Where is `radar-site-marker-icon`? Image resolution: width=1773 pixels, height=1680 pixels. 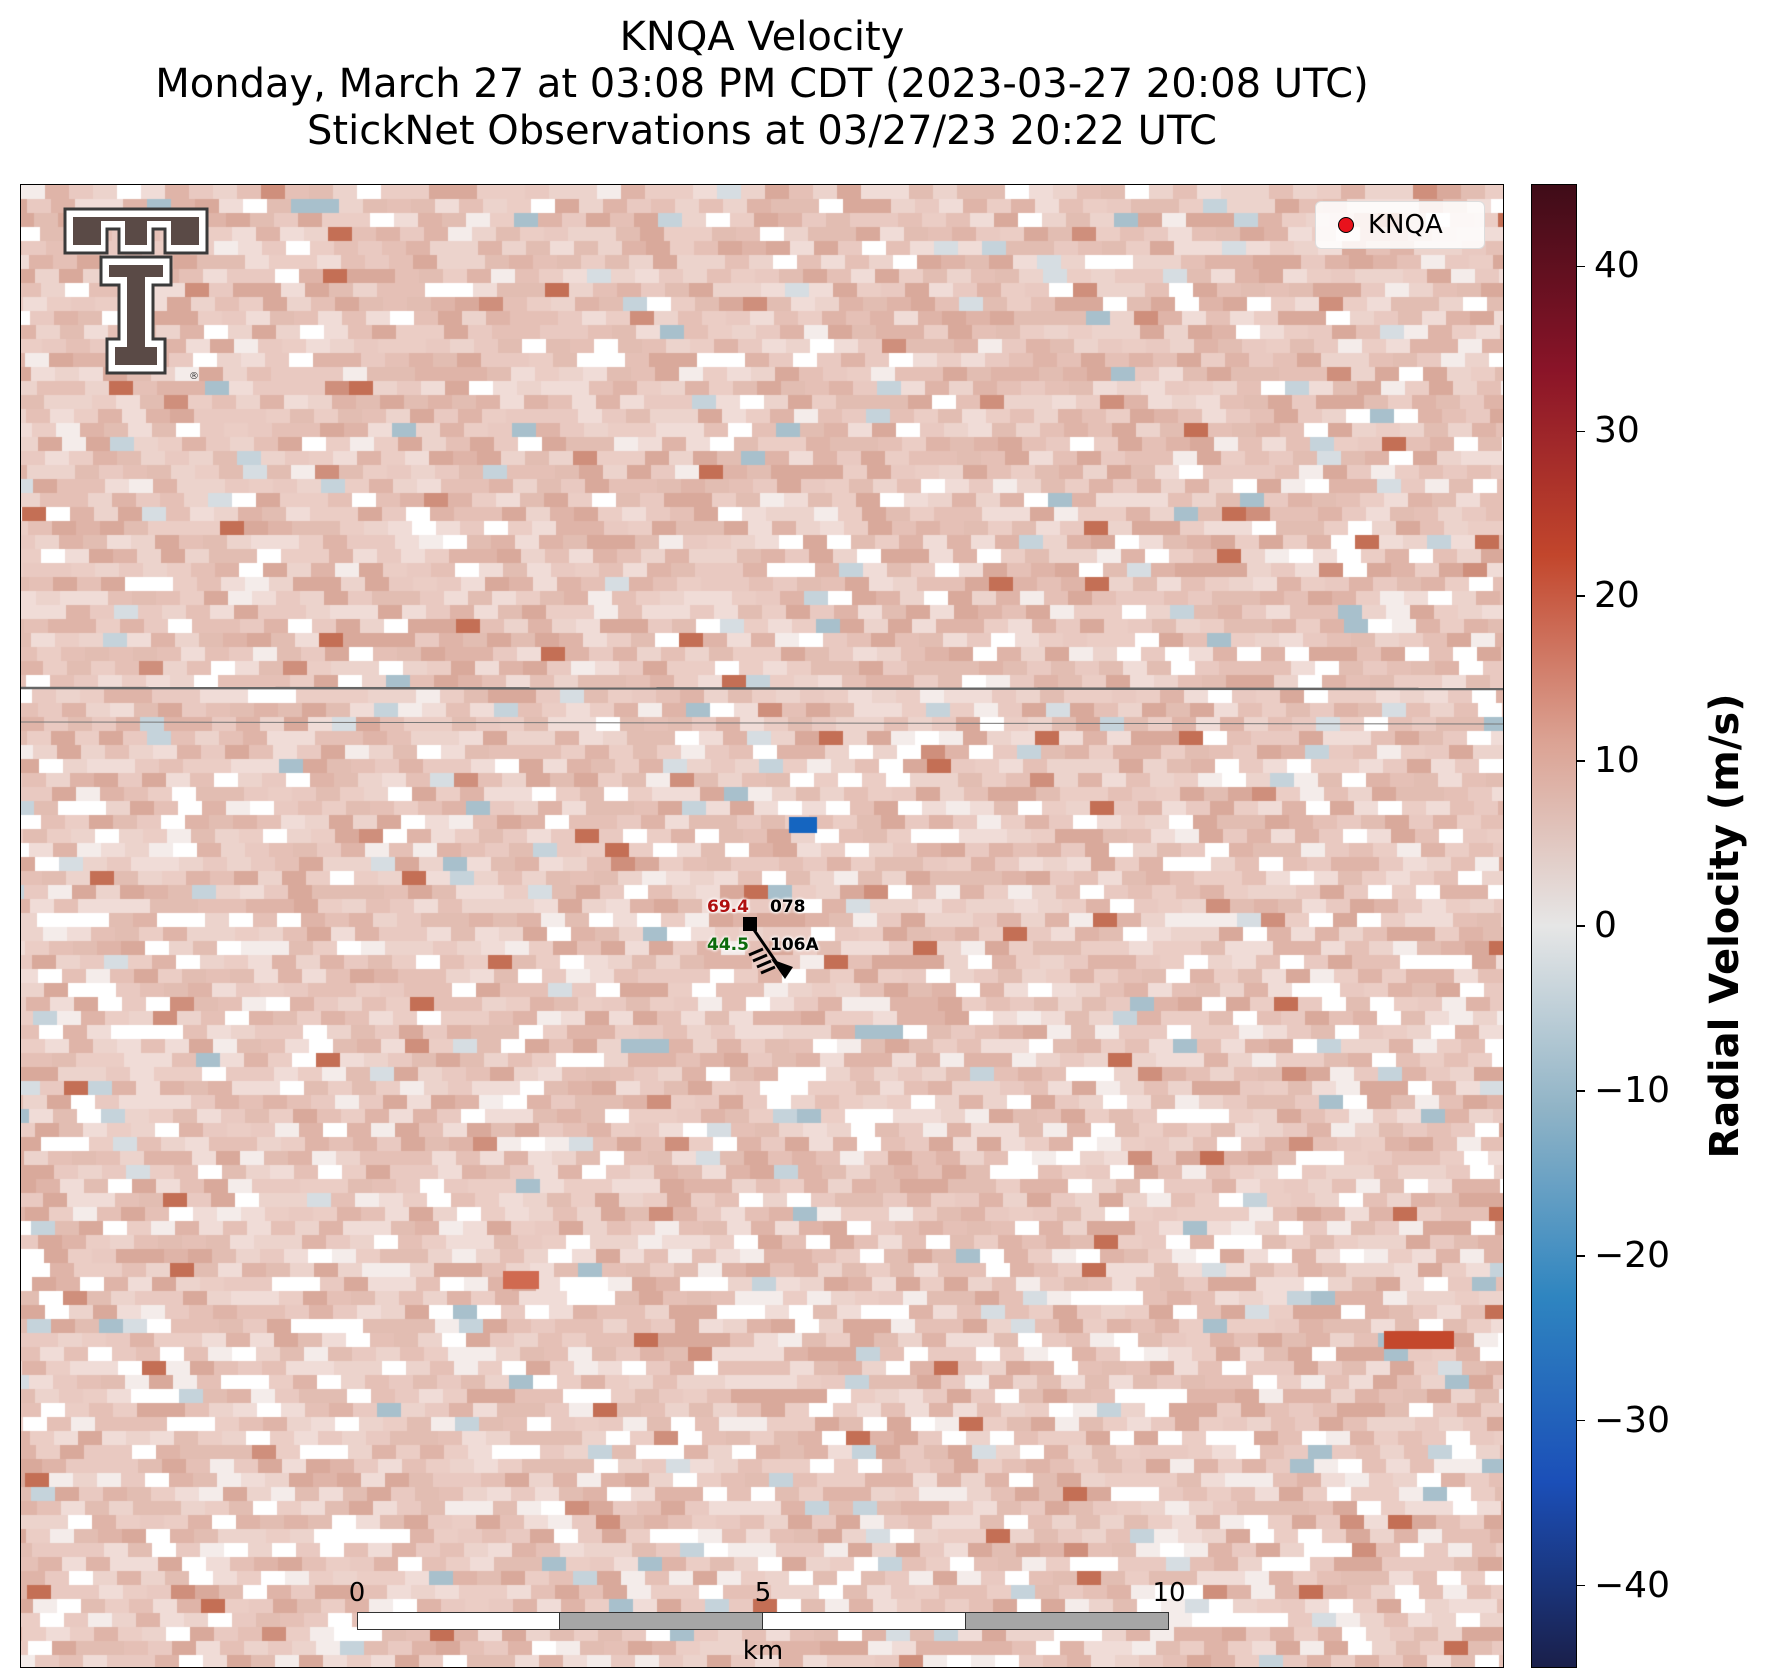 radar-site-marker-icon is located at coordinates (1346, 225).